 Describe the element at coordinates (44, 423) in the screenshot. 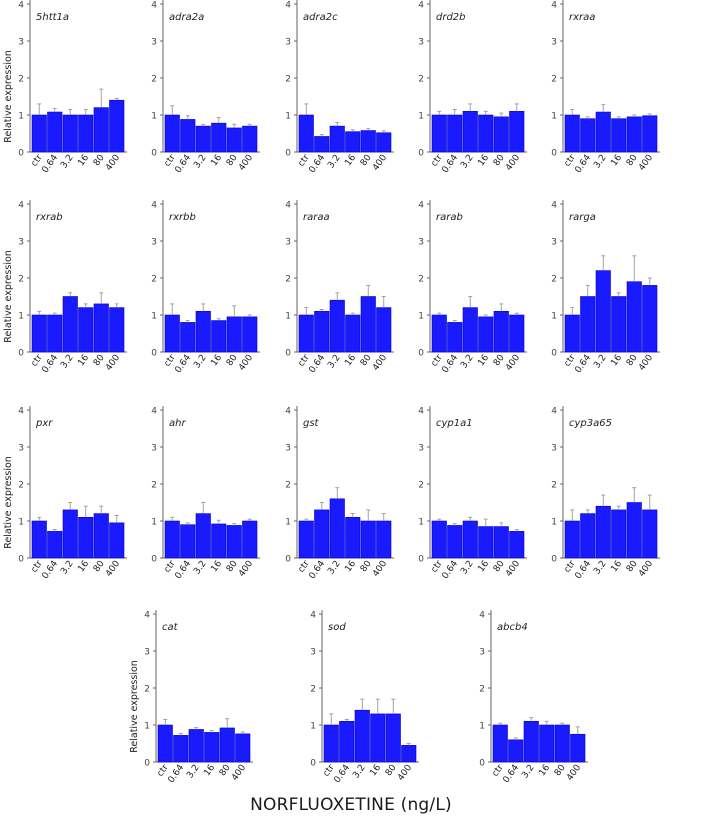

I see `chart-title: pxr` at that location.